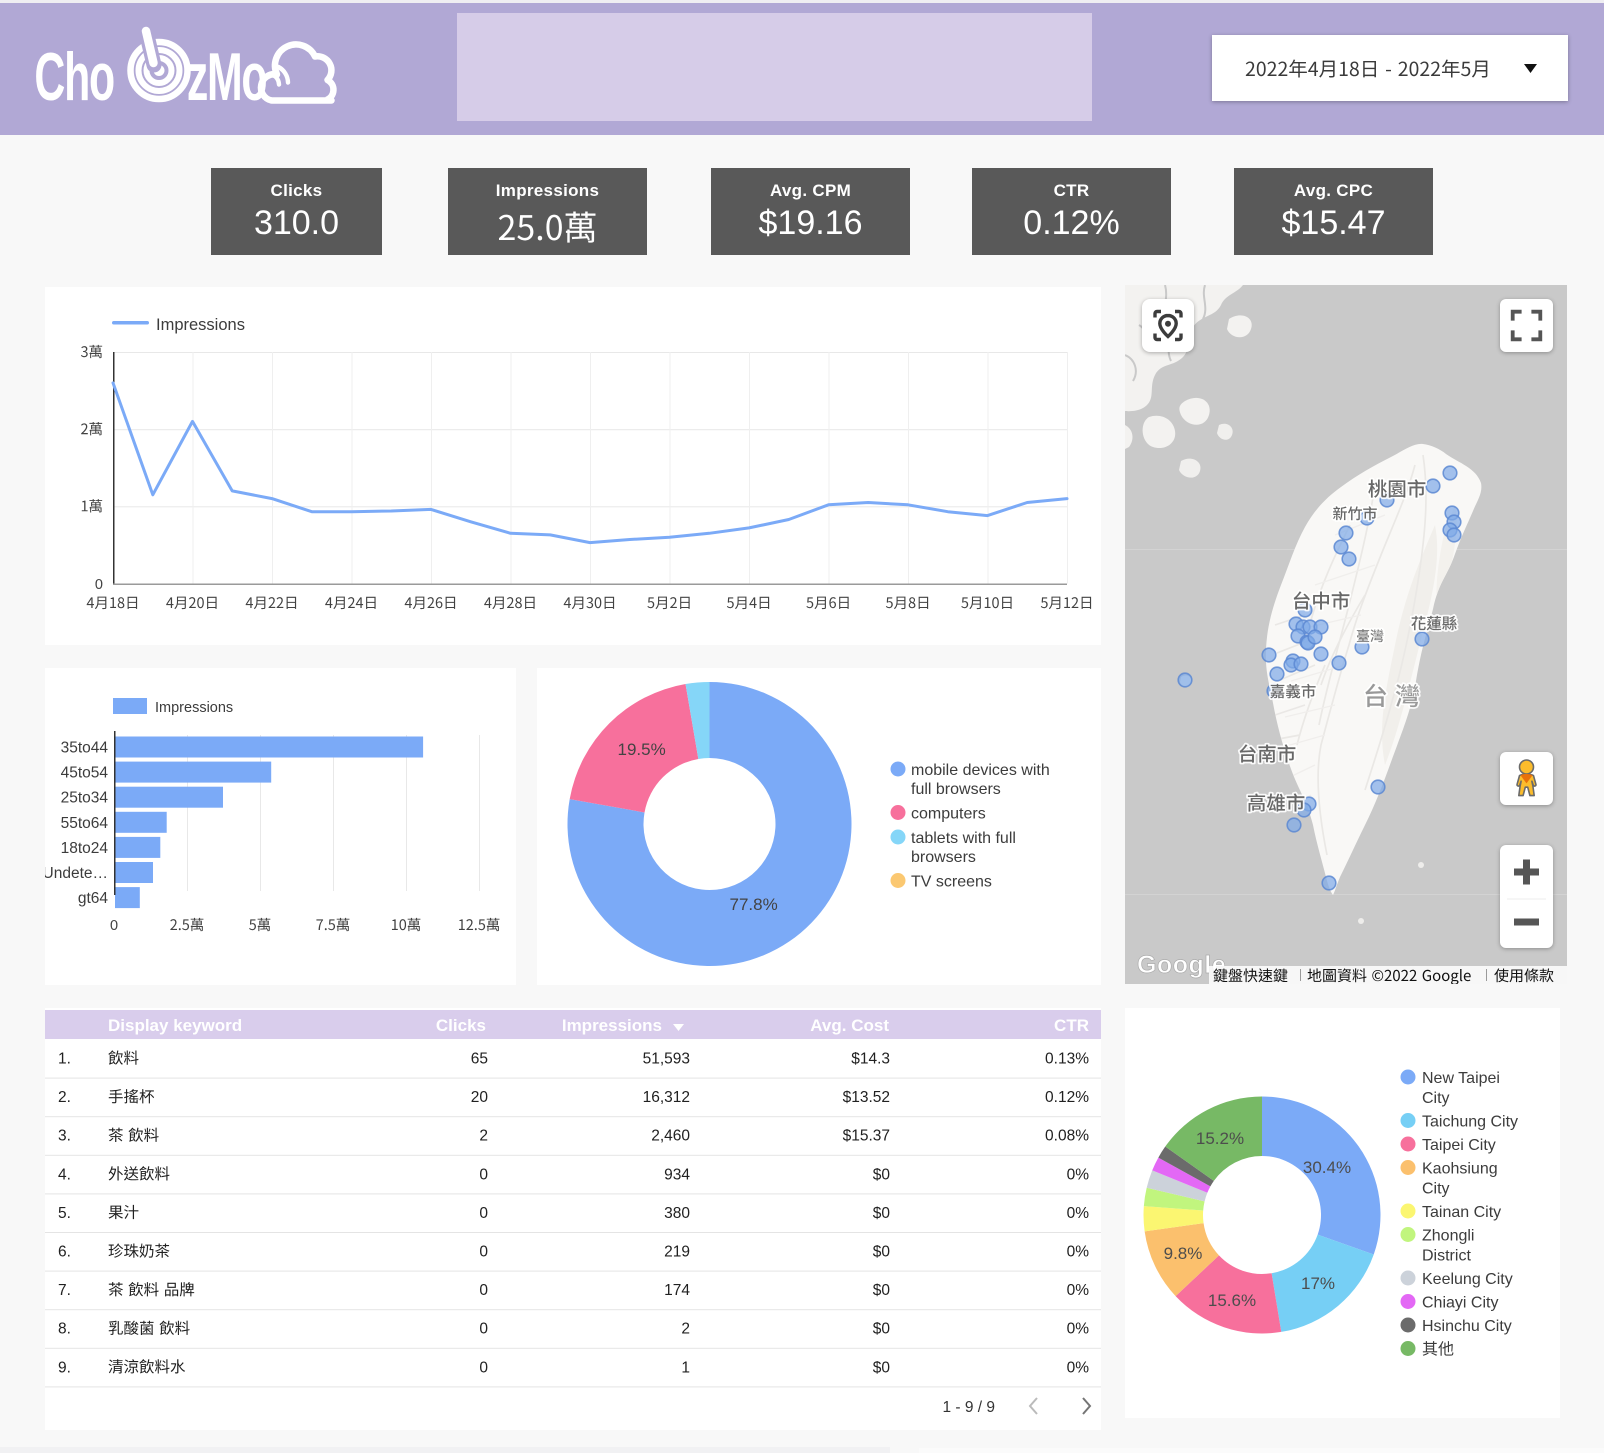 The width and height of the screenshot is (1604, 1453). I want to click on svg-text: 20, so click(480, 1097).